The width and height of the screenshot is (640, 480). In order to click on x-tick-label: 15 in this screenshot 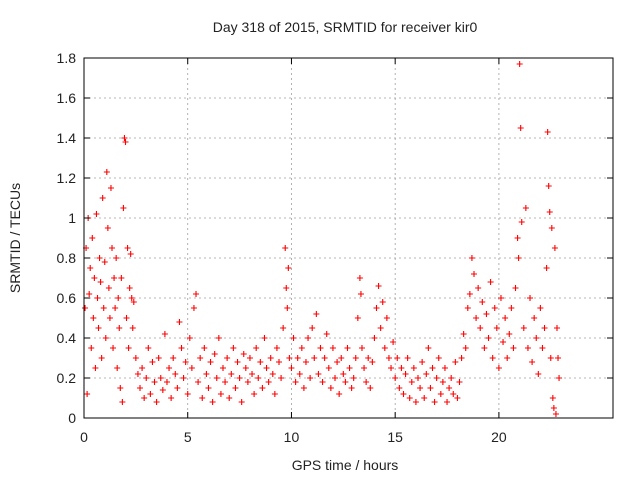, I will do `click(395, 437)`.